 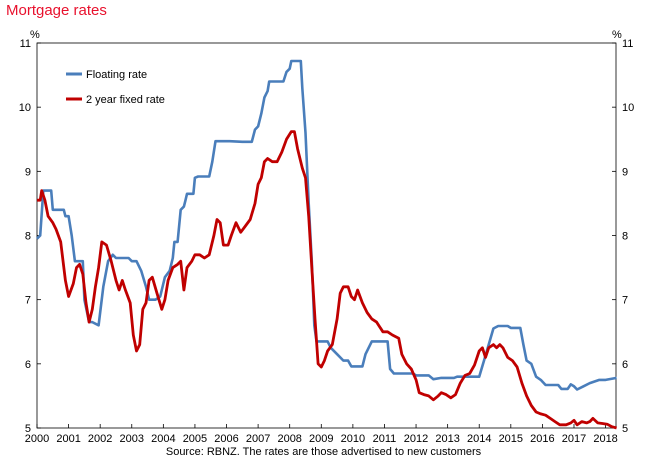 What do you see at coordinates (35, 35) in the screenshot?
I see `y-unit-left: %` at bounding box center [35, 35].